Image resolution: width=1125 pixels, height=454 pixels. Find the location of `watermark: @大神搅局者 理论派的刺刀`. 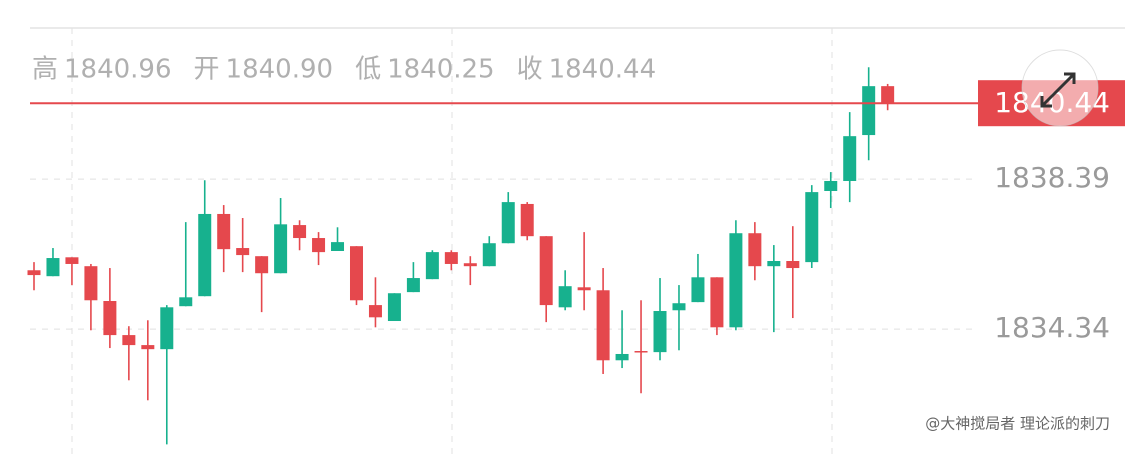

watermark: @大神搅局者 理论派的刺刀 is located at coordinates (1017, 424).